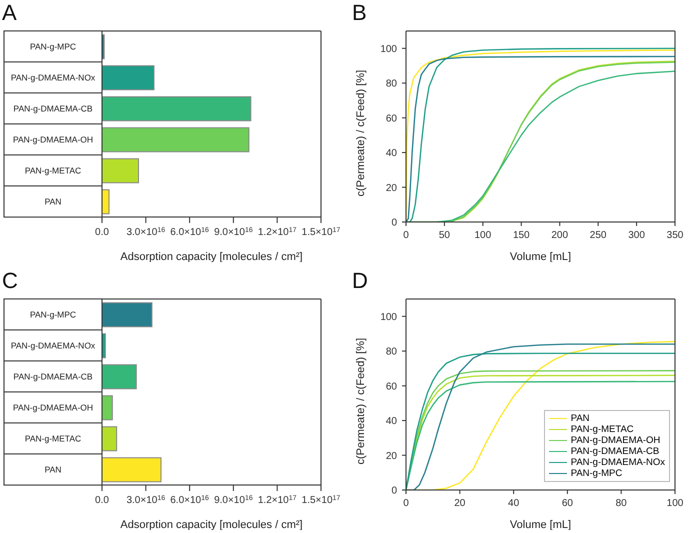 The height and width of the screenshot is (533, 696). What do you see at coordinates (598, 235) in the screenshot?
I see `x-tick-label: 250` at bounding box center [598, 235].